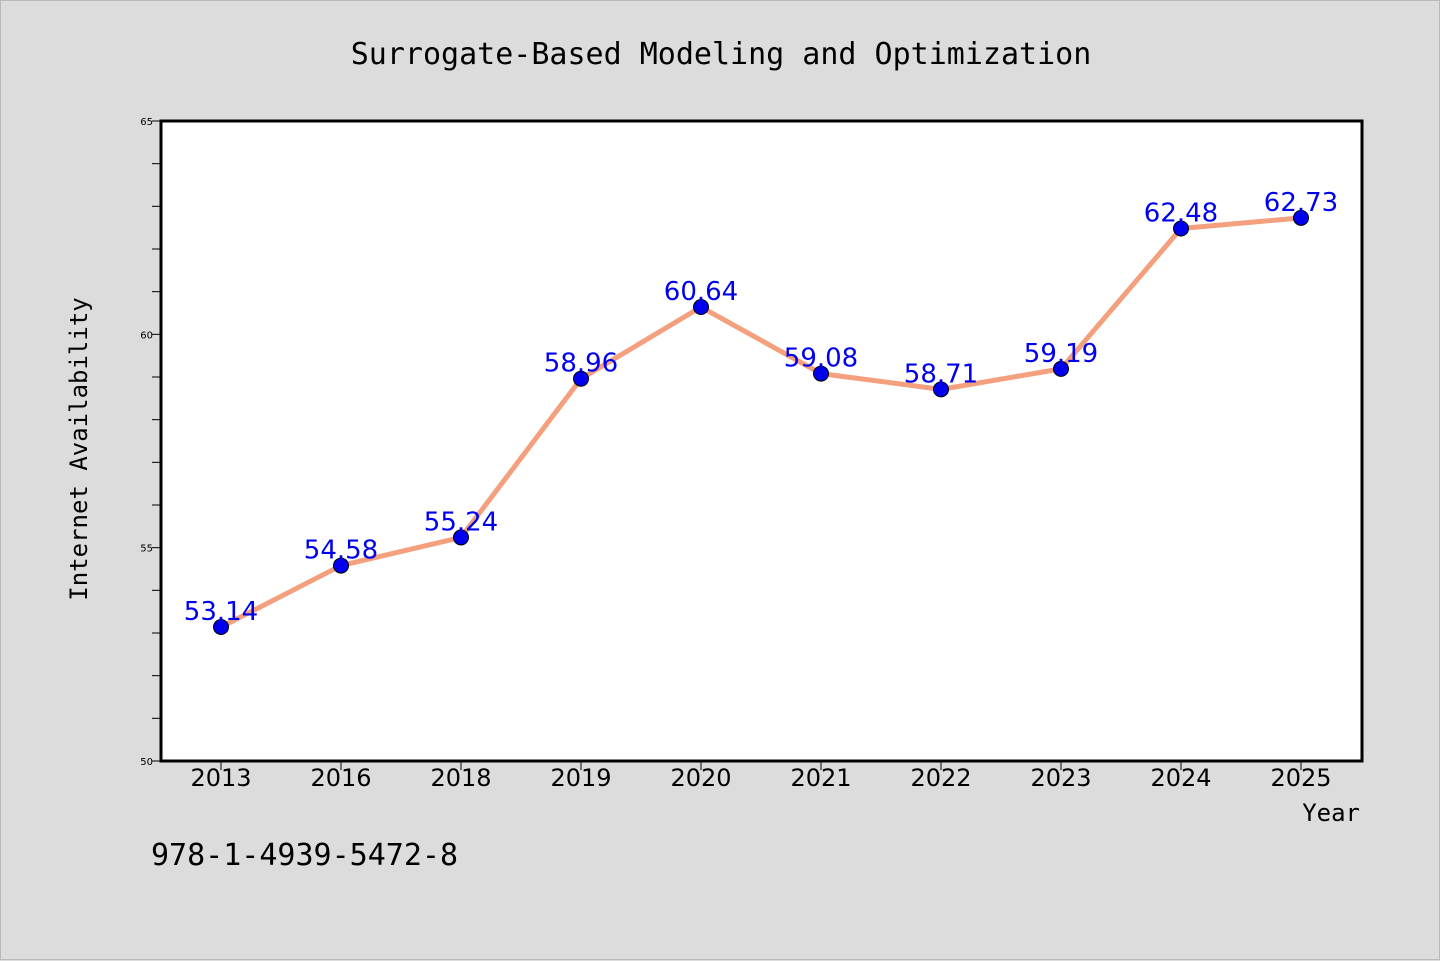 The width and height of the screenshot is (1440, 961). Describe the element at coordinates (581, 364) in the screenshot. I see `data-point-label: 58.96` at that location.